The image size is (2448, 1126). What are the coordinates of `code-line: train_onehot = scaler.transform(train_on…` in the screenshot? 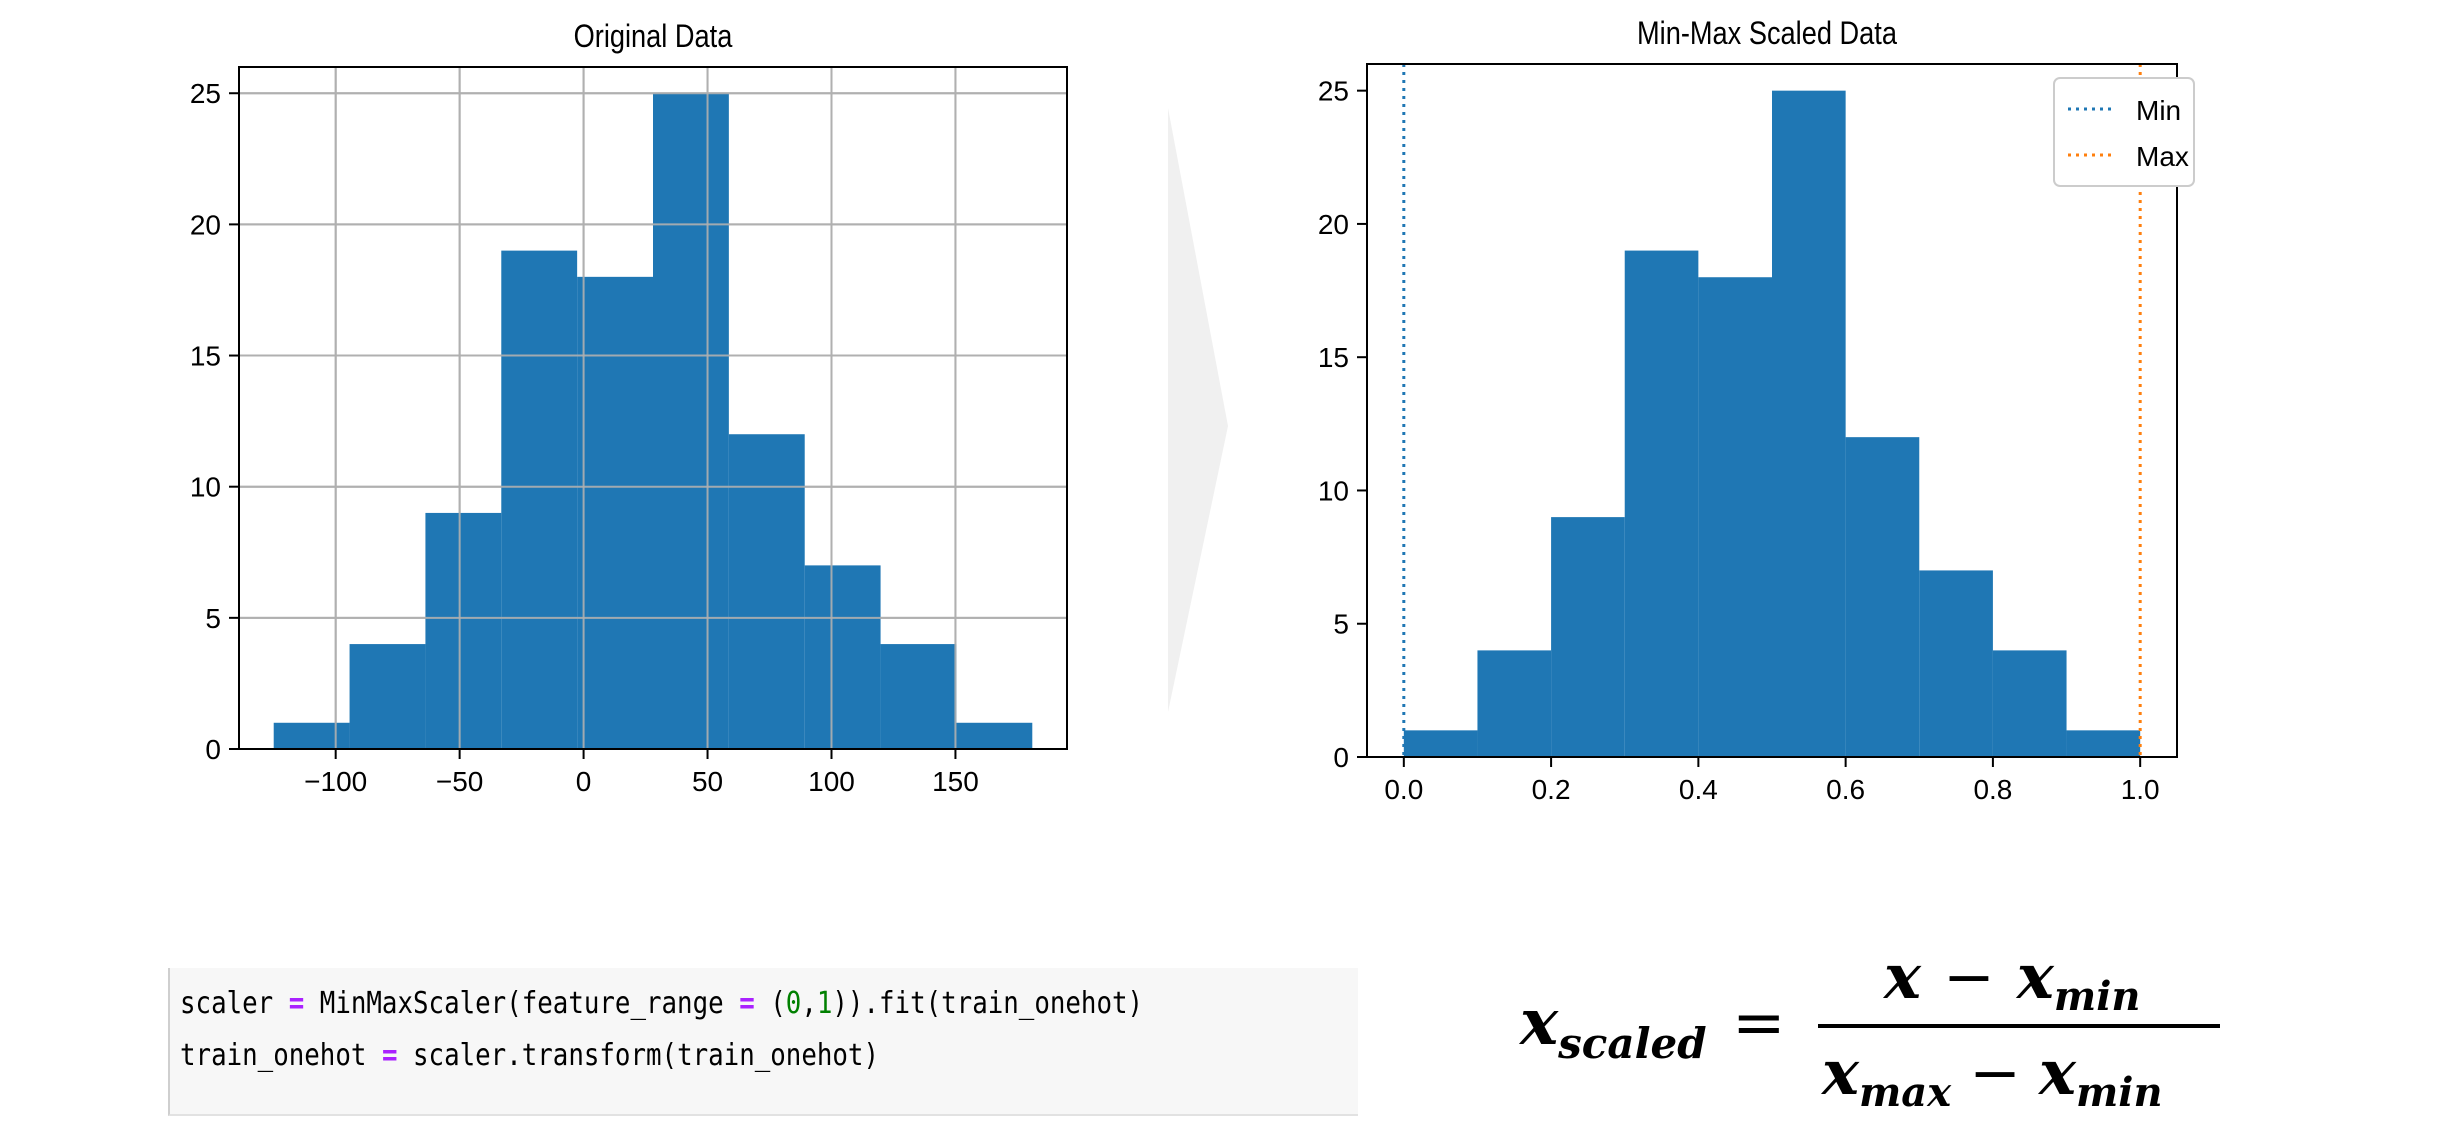 It's located at (529, 1055).